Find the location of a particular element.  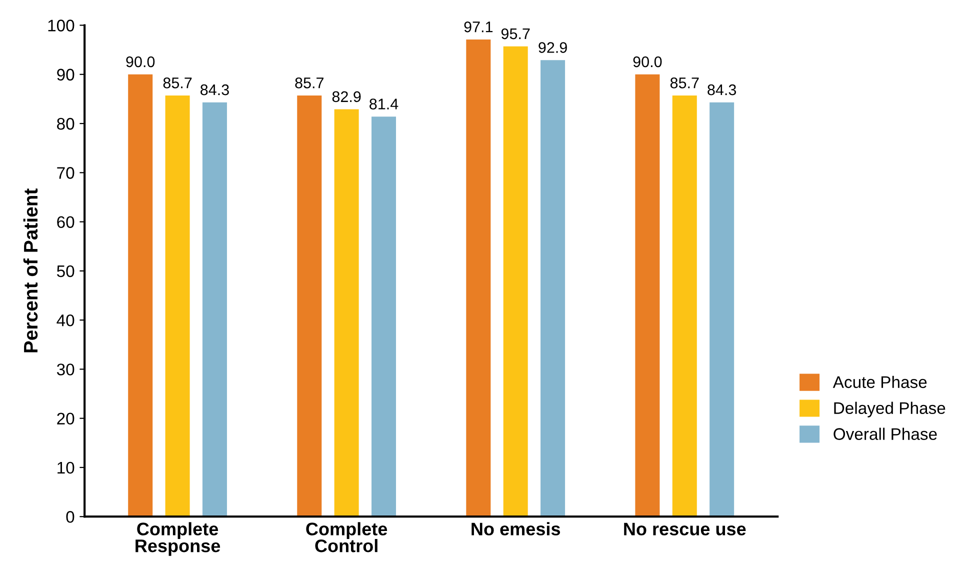

y-tick-label: 10 is located at coordinates (66, 468).